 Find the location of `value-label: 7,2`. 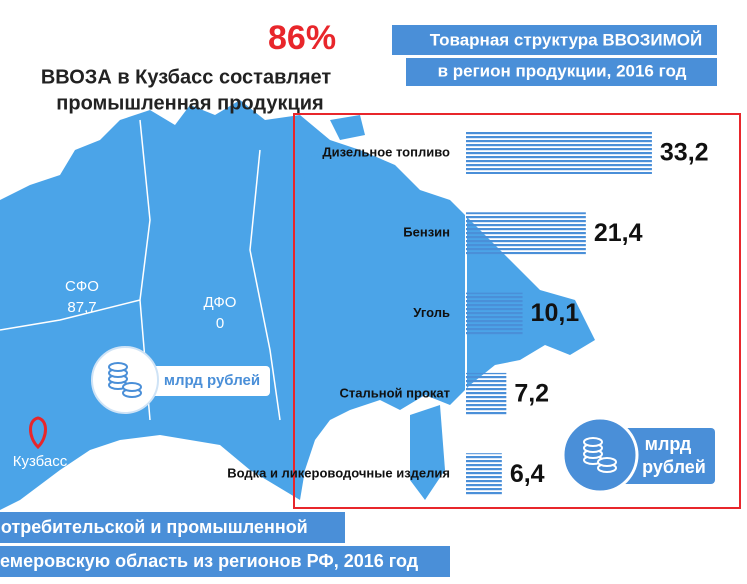

value-label: 7,2 is located at coordinates (531, 394).